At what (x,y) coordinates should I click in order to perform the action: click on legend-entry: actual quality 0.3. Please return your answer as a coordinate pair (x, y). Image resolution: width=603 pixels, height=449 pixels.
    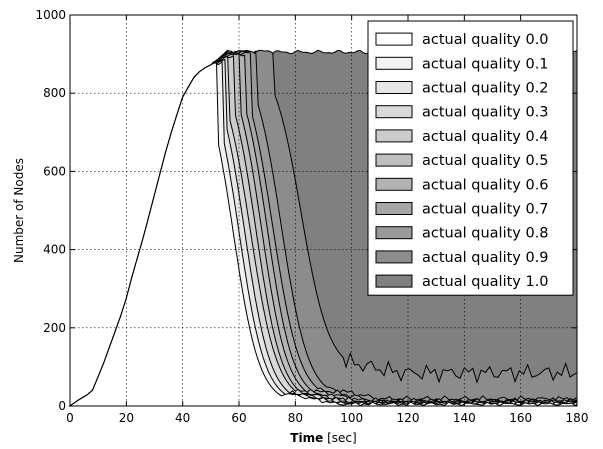
    Looking at the image, I should click on (485, 113).